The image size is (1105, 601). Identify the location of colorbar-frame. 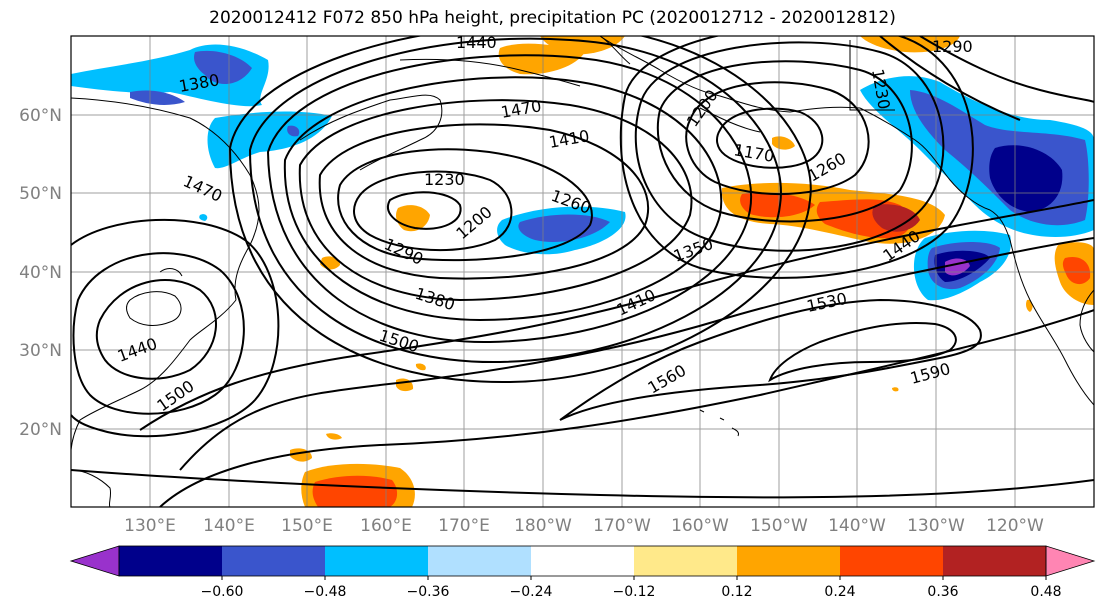
(582, 561).